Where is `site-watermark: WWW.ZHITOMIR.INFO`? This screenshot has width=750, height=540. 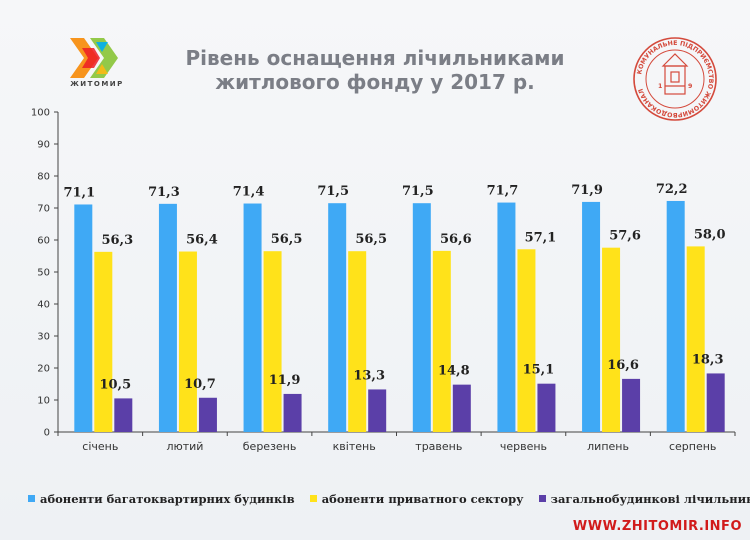 site-watermark: WWW.ZHITOMIR.INFO is located at coordinates (657, 526).